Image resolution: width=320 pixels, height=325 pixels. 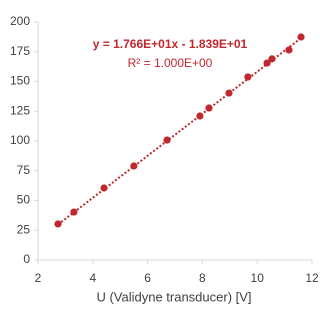 I want to click on x-tick-label: 8, so click(x=202, y=278).